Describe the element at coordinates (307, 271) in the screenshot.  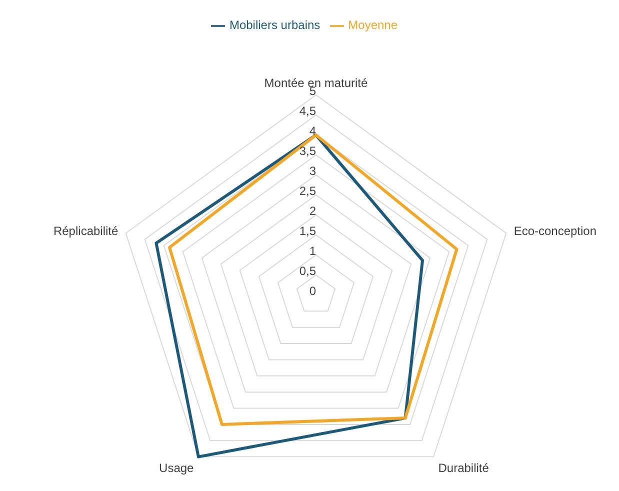
I see `y-tick-label: 0,5` at that location.